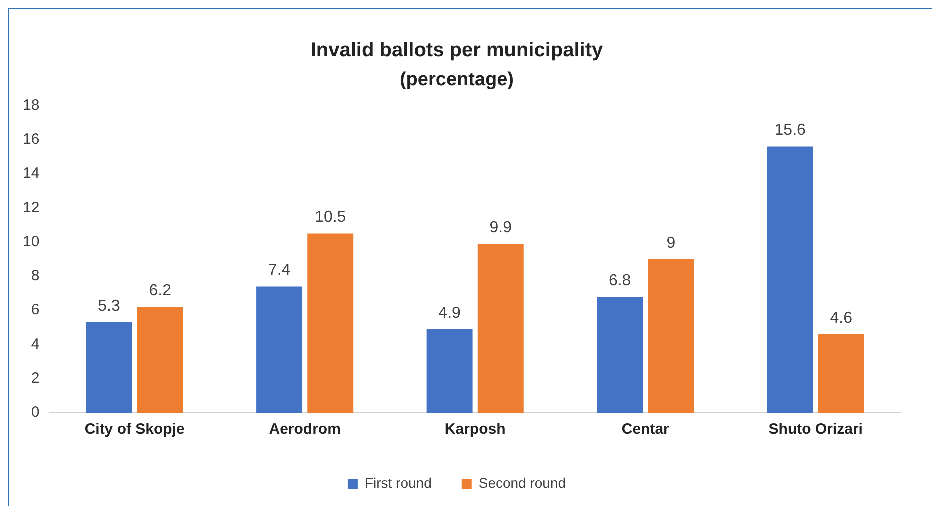  What do you see at coordinates (31, 173) in the screenshot?
I see `y-tick-label: 14` at bounding box center [31, 173].